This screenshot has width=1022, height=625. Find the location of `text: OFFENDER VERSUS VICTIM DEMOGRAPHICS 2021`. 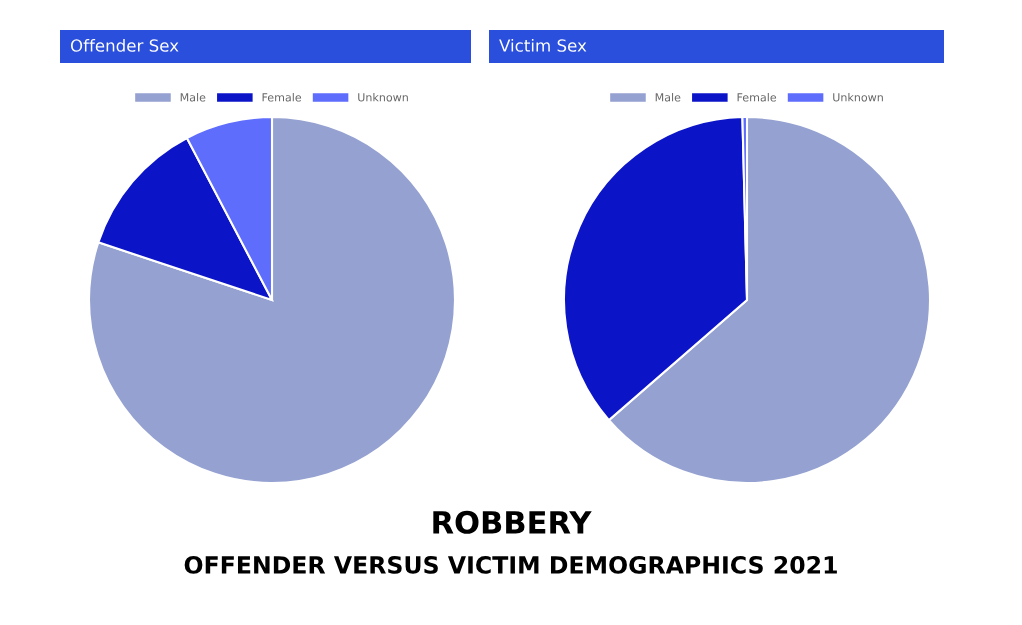

text: OFFENDER VERSUS VICTIM DEMOGRAPHICS 2021 is located at coordinates (510, 564).